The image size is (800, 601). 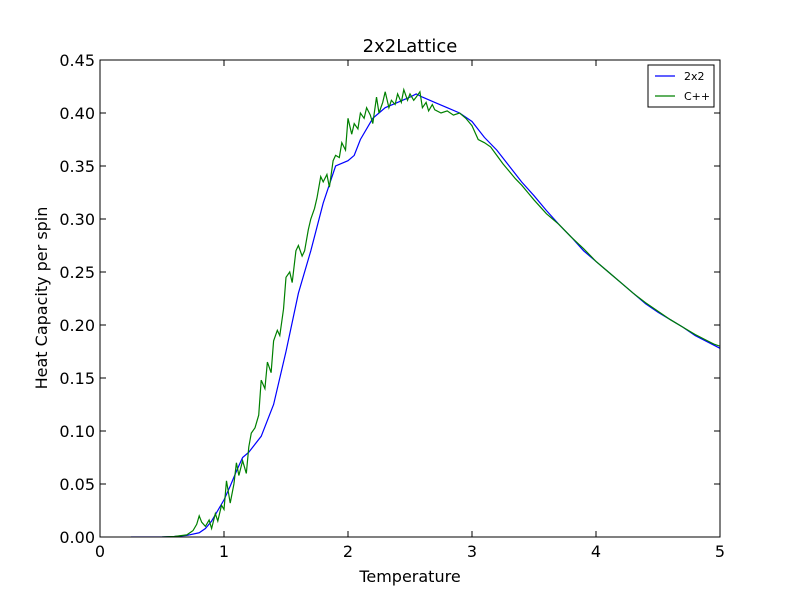 What do you see at coordinates (77, 60) in the screenshot?
I see `y-tick-label: 0.45` at bounding box center [77, 60].